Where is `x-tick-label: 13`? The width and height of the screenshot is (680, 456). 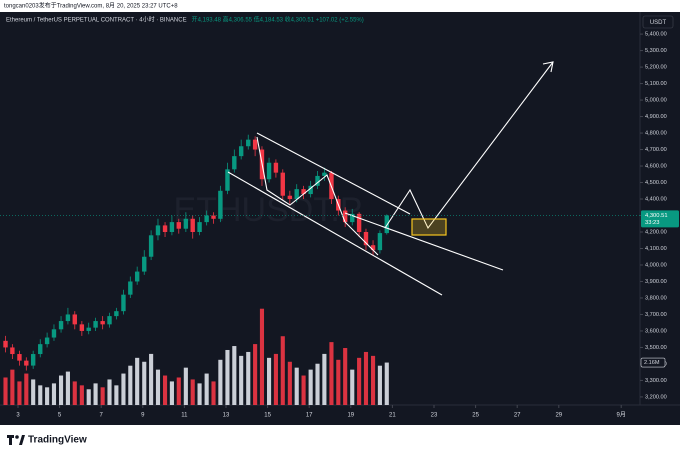 x-tick-label: 13 is located at coordinates (226, 416).